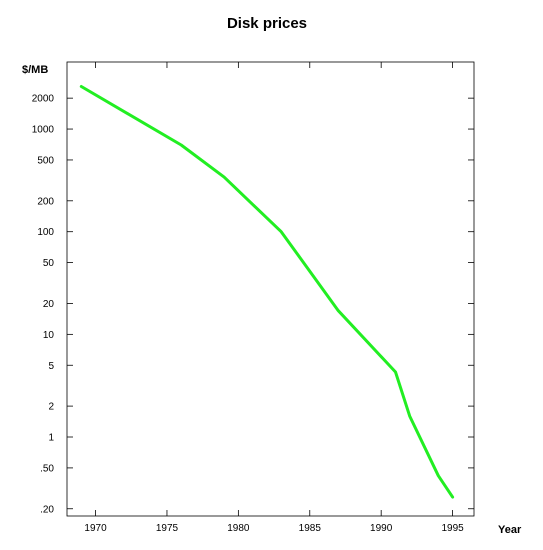 The width and height of the screenshot is (543, 550). I want to click on x-tick-label: 1990, so click(381, 528).